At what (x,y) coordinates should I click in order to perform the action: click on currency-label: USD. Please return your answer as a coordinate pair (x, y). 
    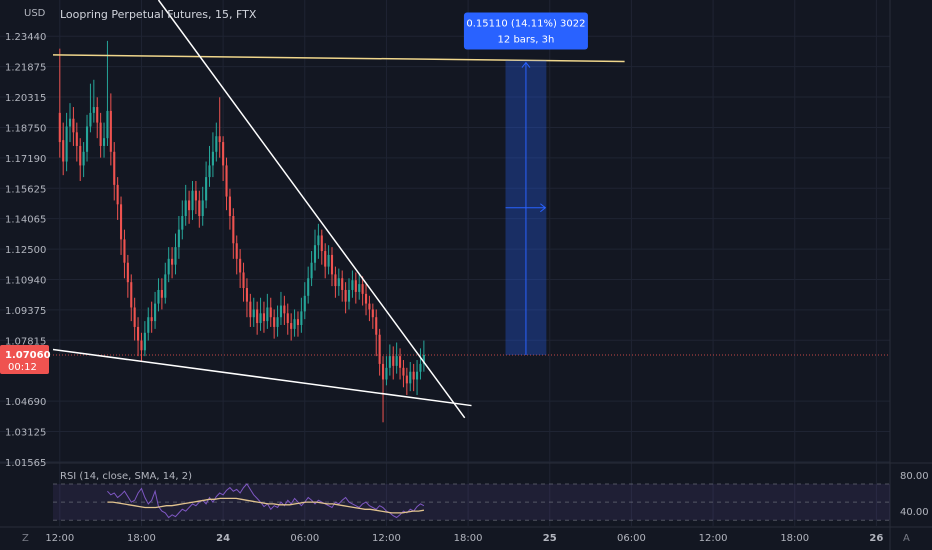
    Looking at the image, I should click on (35, 13).